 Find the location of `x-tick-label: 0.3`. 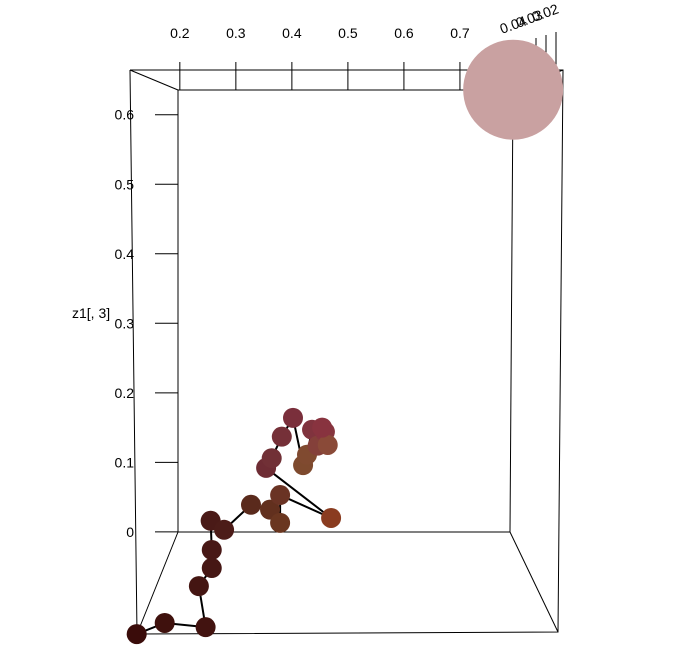

x-tick-label: 0.3 is located at coordinates (236, 33).